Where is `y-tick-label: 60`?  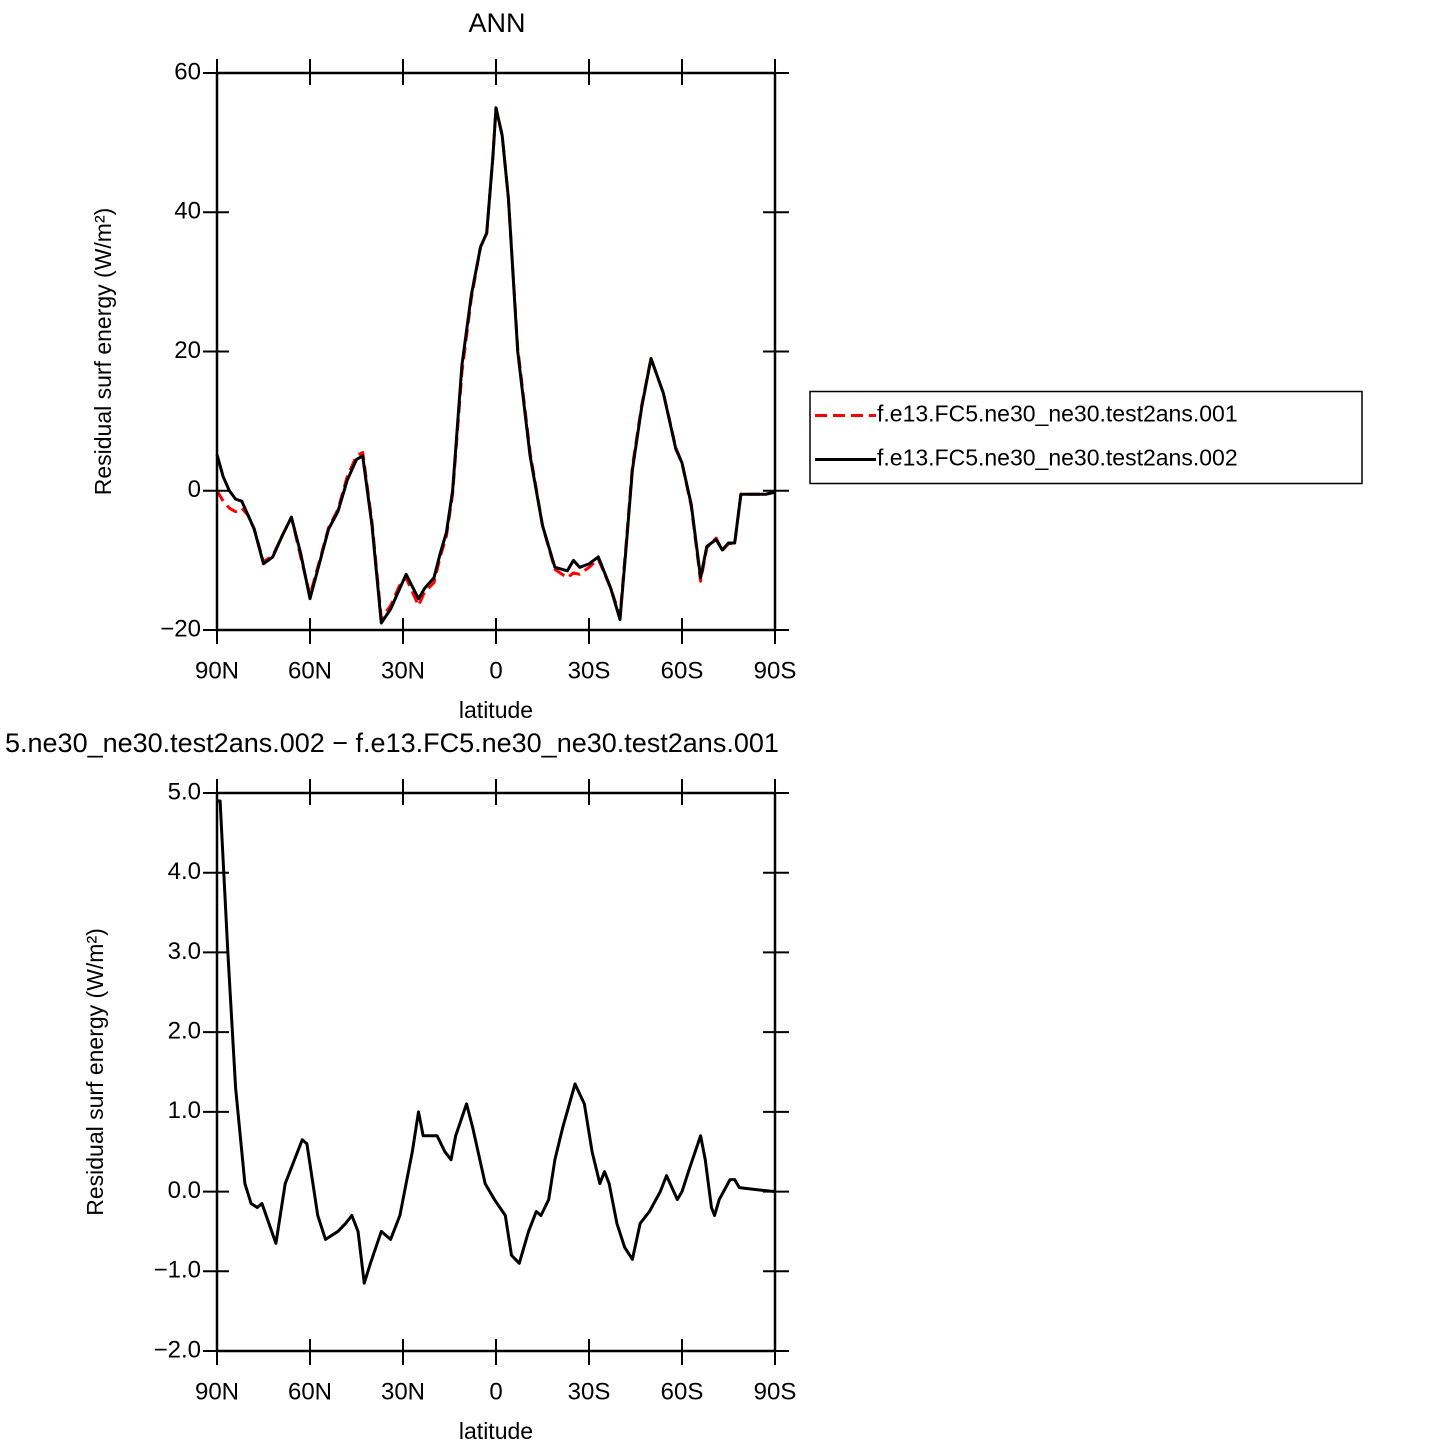
y-tick-label: 60 is located at coordinates (187, 71).